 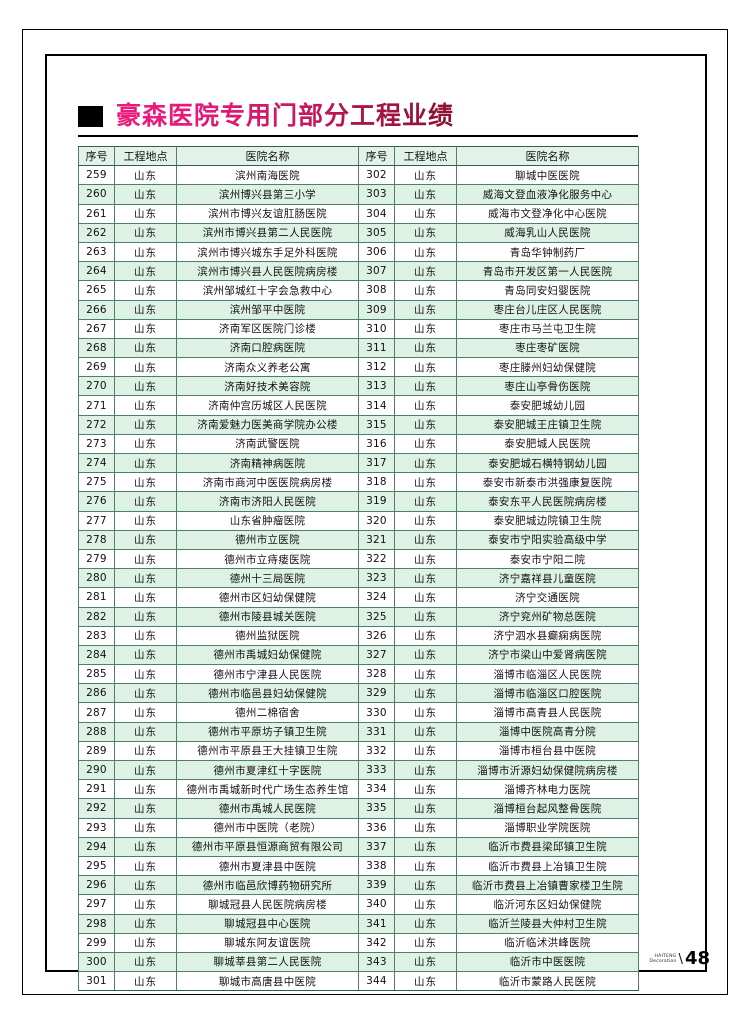 What do you see at coordinates (547, 655) in the screenshot?
I see `cell-hospital-right: 济宁市梁山中爱肾病医院` at bounding box center [547, 655].